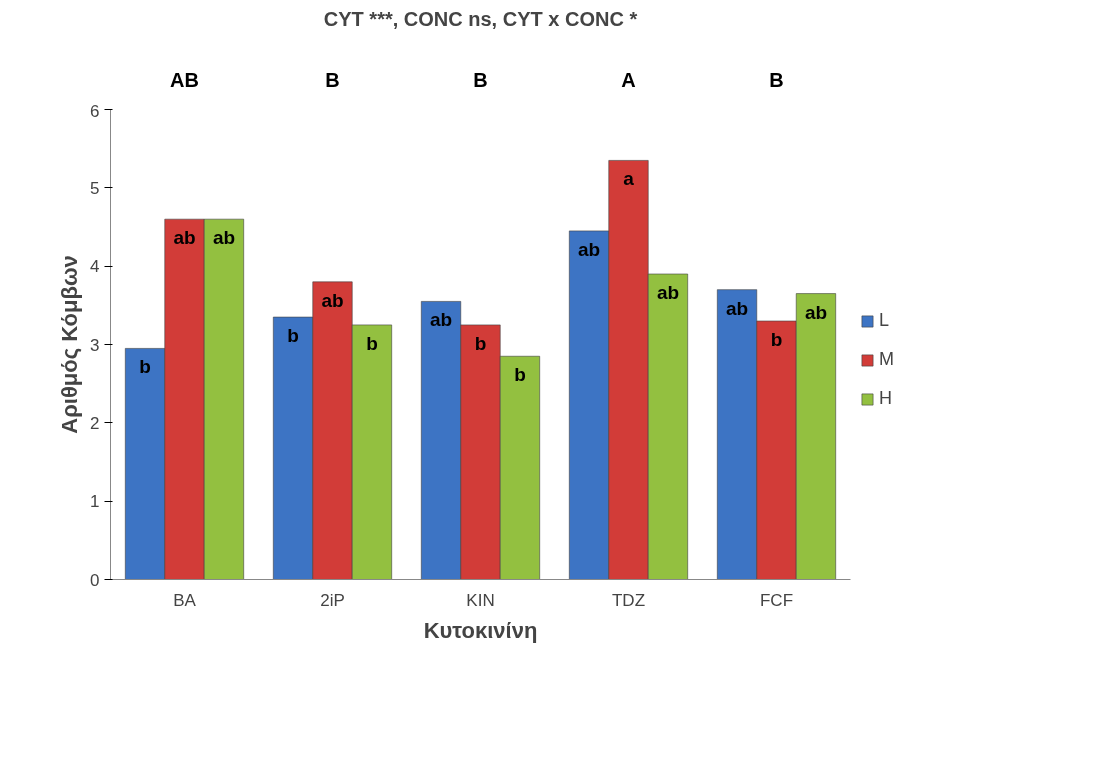 Image resolution: width=1107 pixels, height=767 pixels. What do you see at coordinates (628, 79) in the screenshot?
I see `text: A` at bounding box center [628, 79].